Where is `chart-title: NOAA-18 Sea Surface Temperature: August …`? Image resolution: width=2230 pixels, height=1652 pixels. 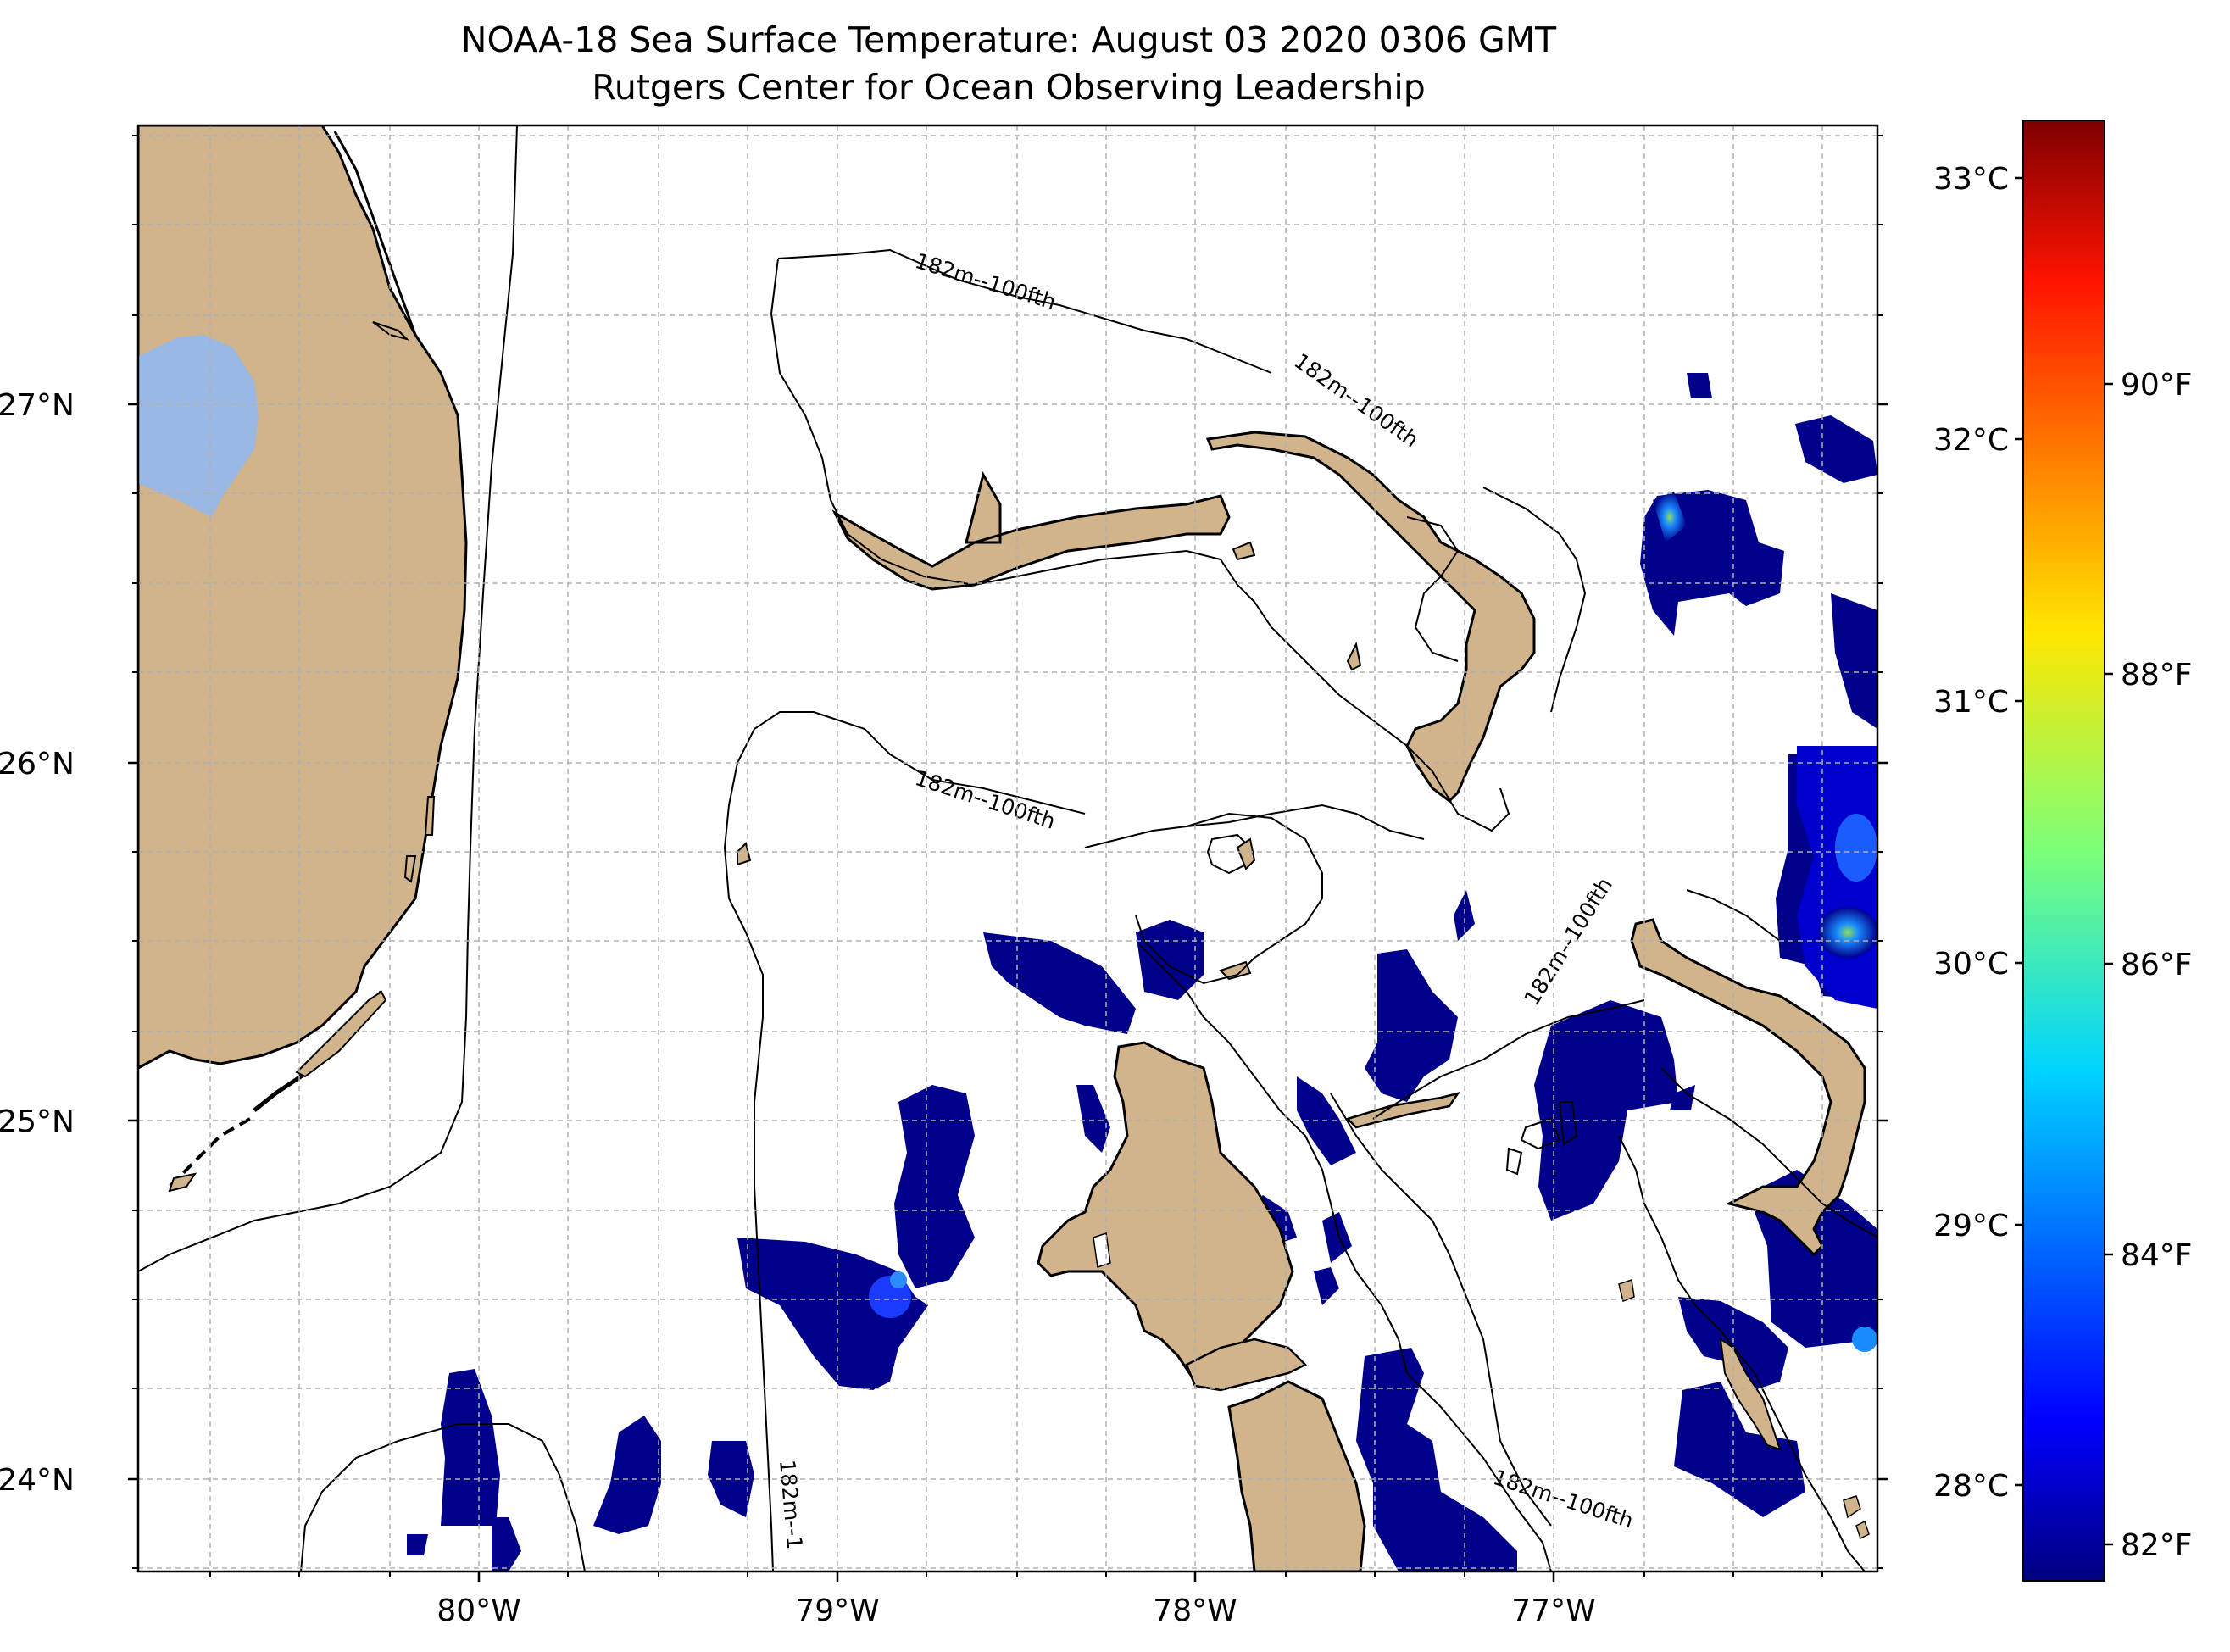 chart-title: NOAA-18 Sea Surface Temperature: August … is located at coordinates (1009, 39).